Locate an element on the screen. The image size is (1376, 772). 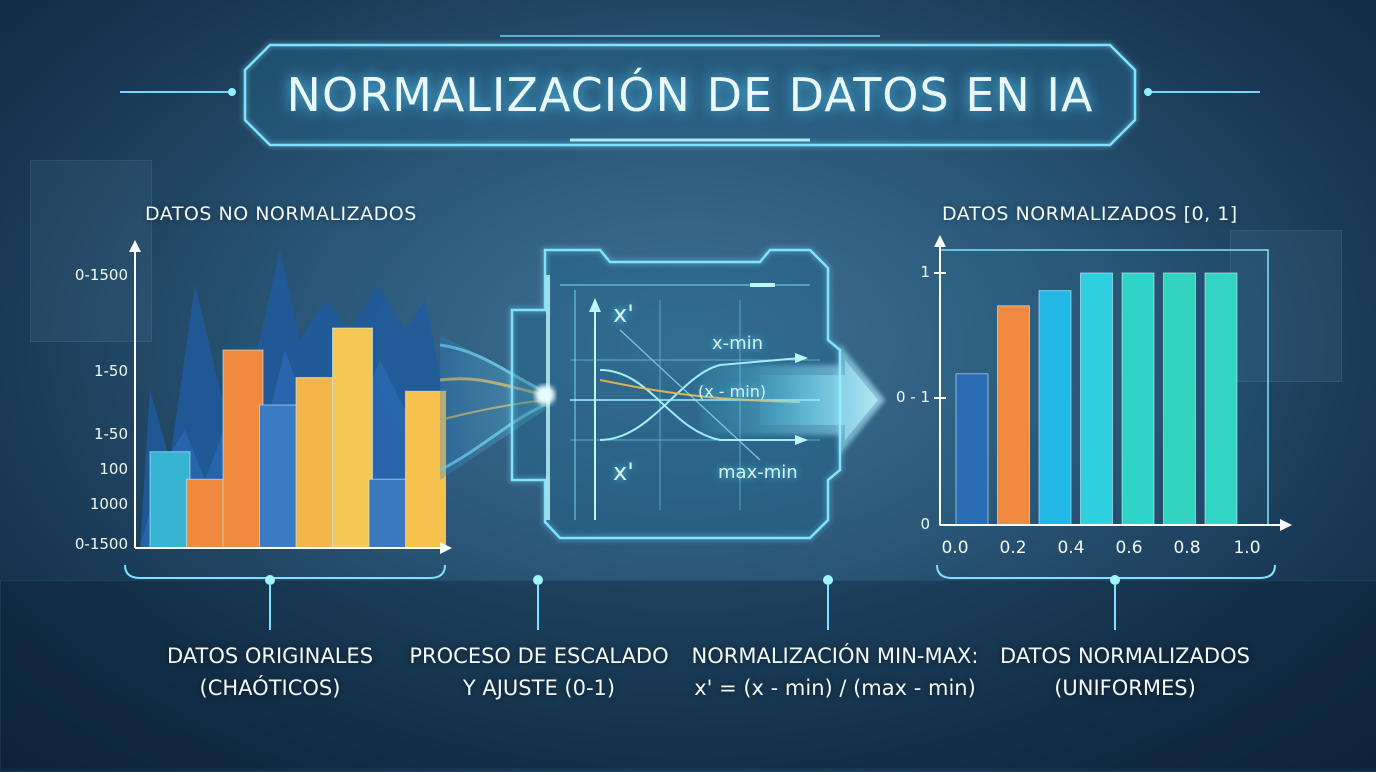
caption-original: DATOS ORIGINALES (CHAÓTICOS) is located at coordinates (270, 672).